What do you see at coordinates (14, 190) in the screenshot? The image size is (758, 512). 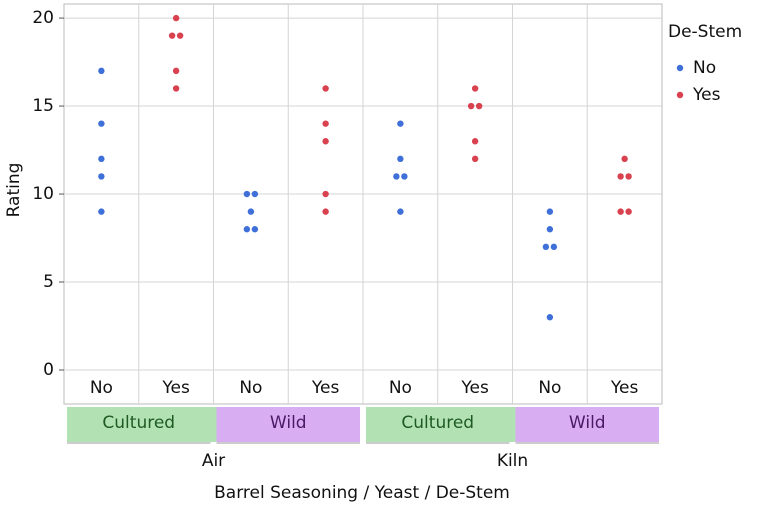 I see `y-axis-title: Rating` at bounding box center [14, 190].